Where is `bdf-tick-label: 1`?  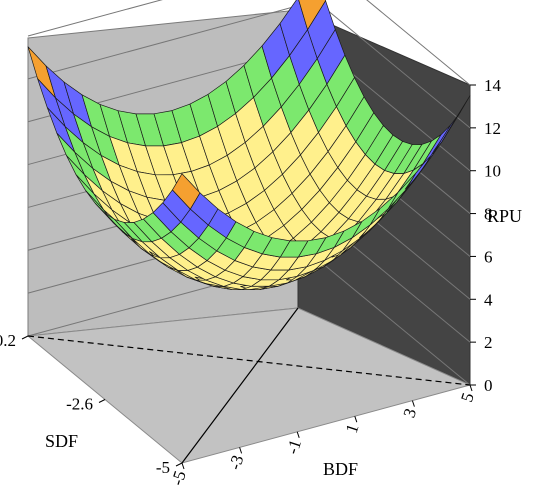
bdf-tick-label: 1 is located at coordinates (352, 429).